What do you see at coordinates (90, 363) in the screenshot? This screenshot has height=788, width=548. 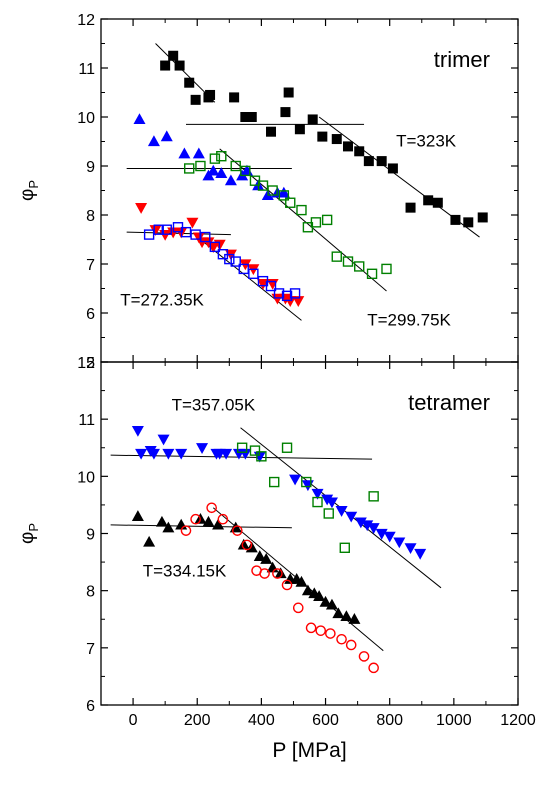 I see `y-tick-label: 5` at bounding box center [90, 363].